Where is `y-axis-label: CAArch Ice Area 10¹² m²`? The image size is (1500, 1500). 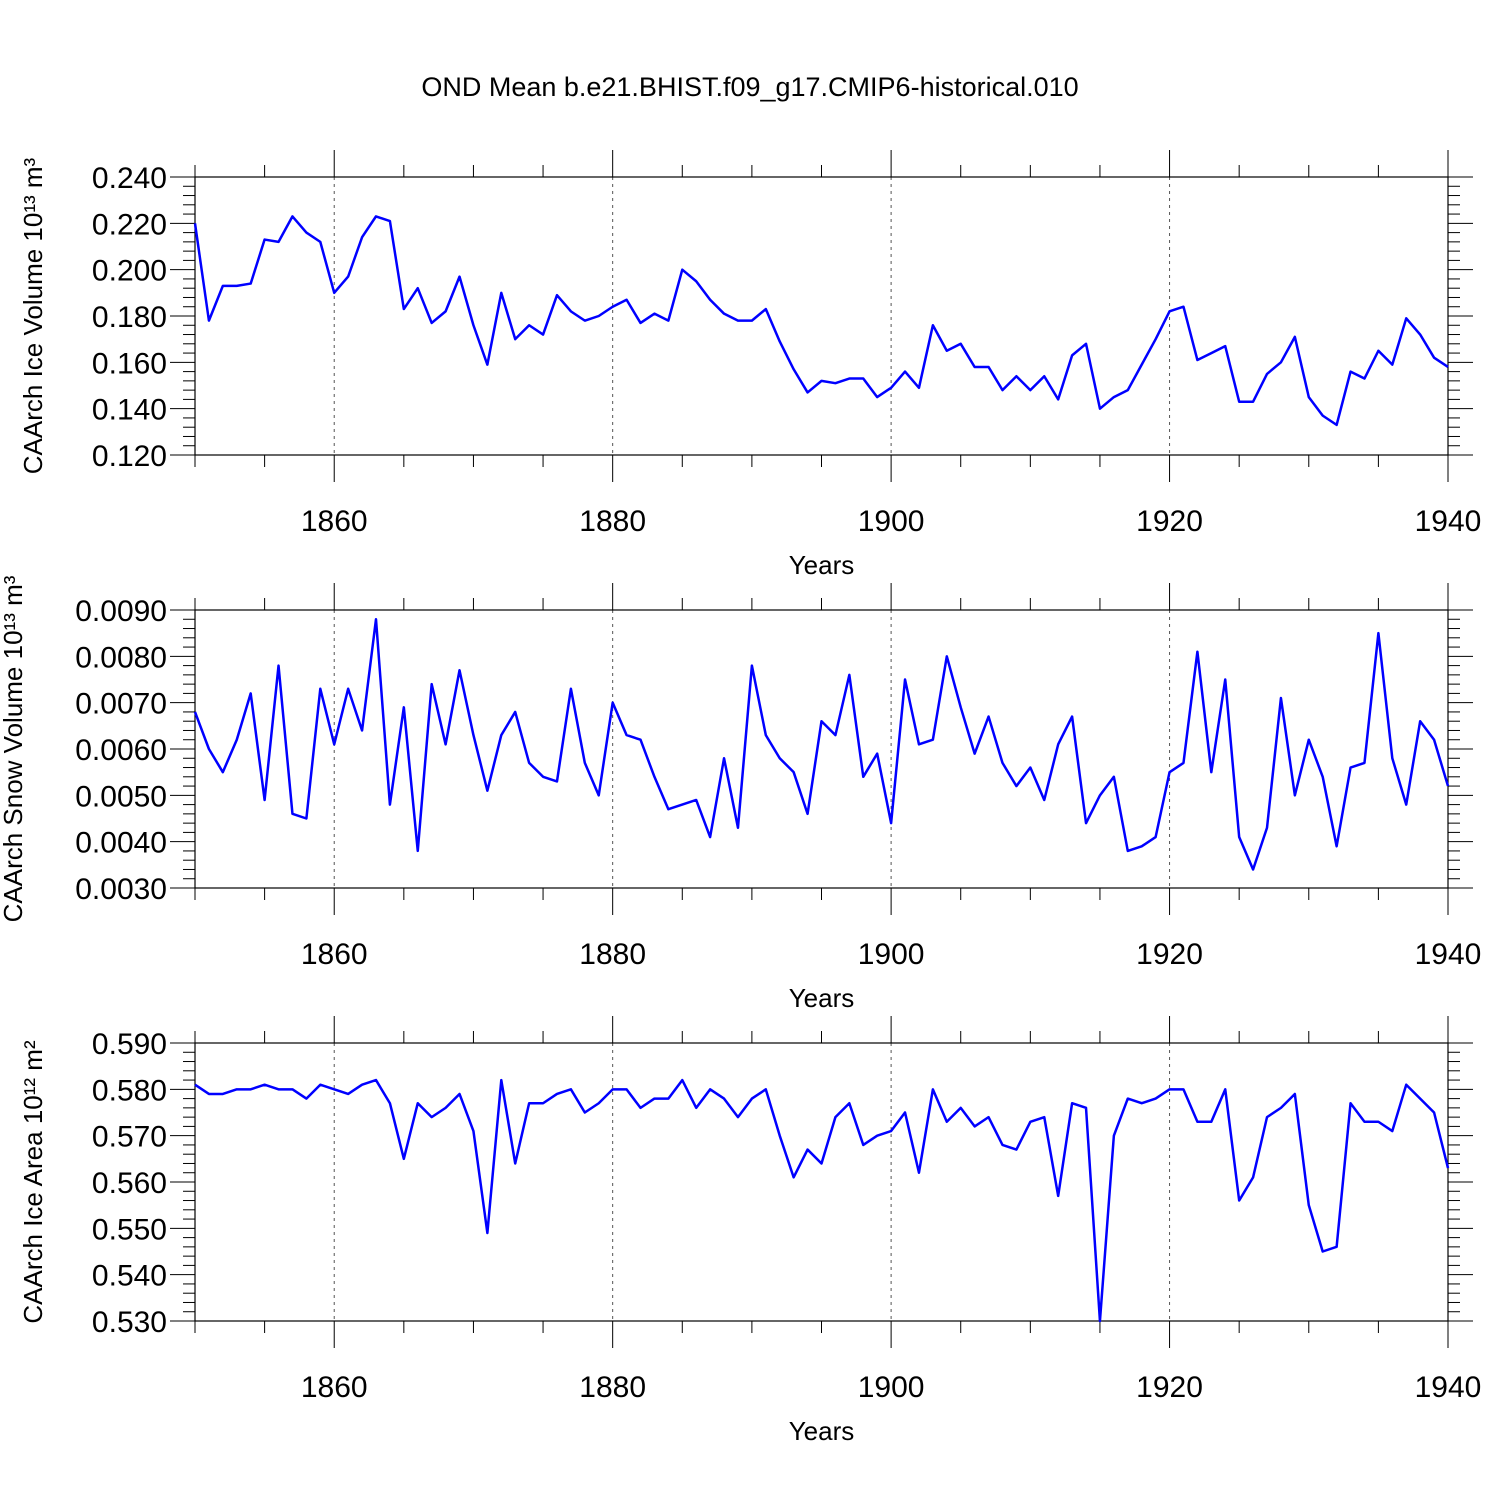
y-axis-label: CAArch Ice Area 10¹² m² is located at coordinates (33, 1182).